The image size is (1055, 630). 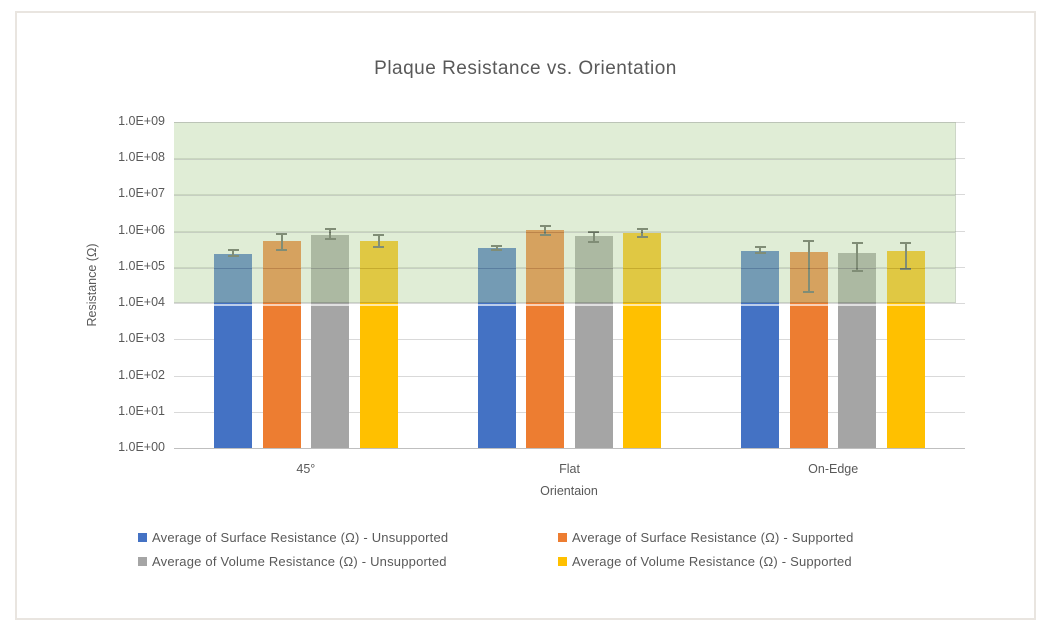 I want to click on error-bar-series3-cat3, so click(x=857, y=257).